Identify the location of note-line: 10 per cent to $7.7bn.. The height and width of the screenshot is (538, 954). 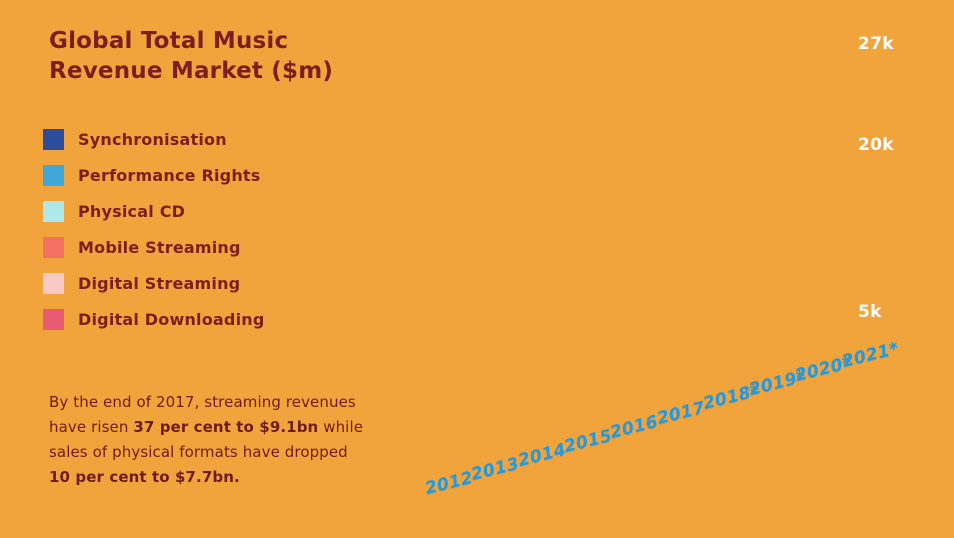
(144, 477).